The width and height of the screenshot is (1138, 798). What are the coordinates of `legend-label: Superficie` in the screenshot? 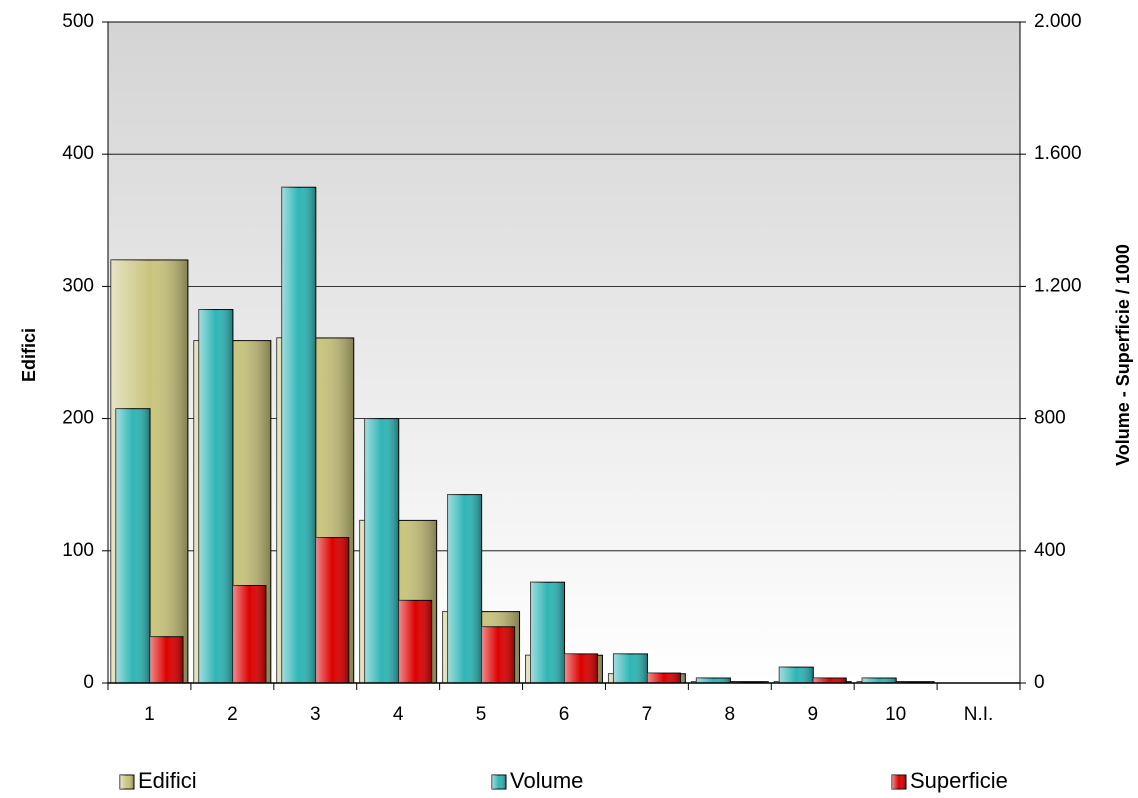 It's located at (959, 780).